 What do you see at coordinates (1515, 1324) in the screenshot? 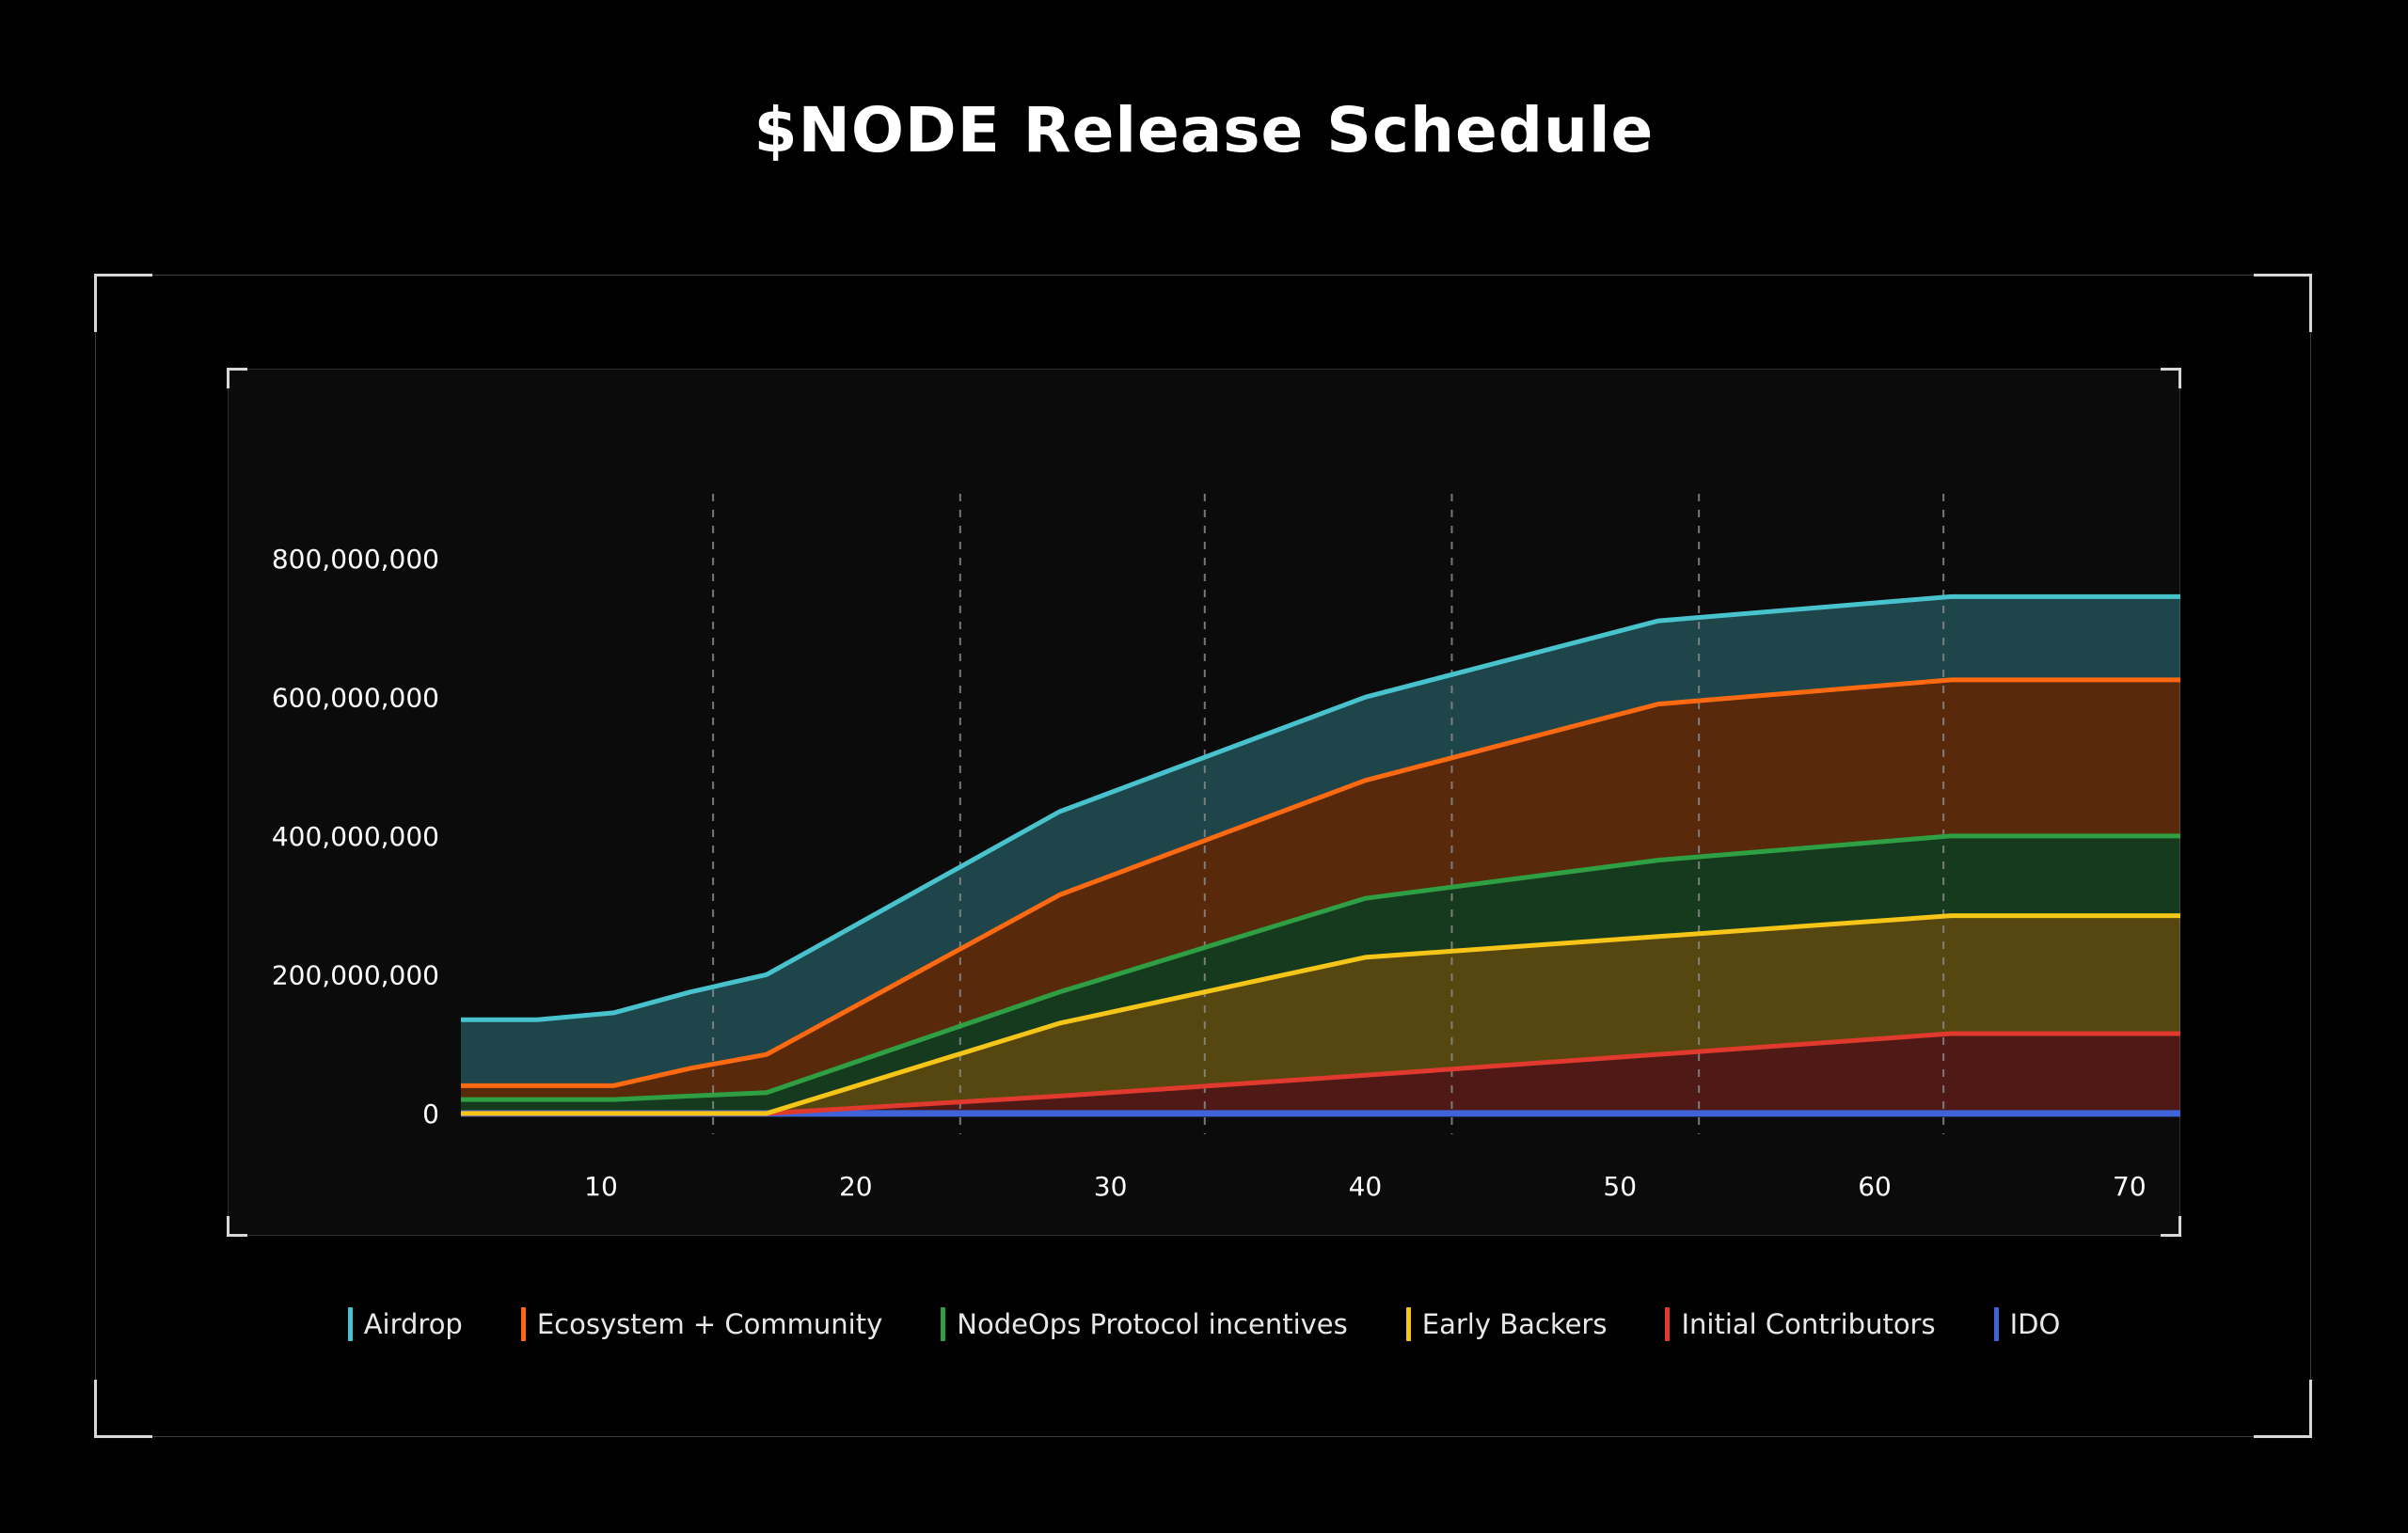
I see `legend-label: Early Backers` at bounding box center [1515, 1324].